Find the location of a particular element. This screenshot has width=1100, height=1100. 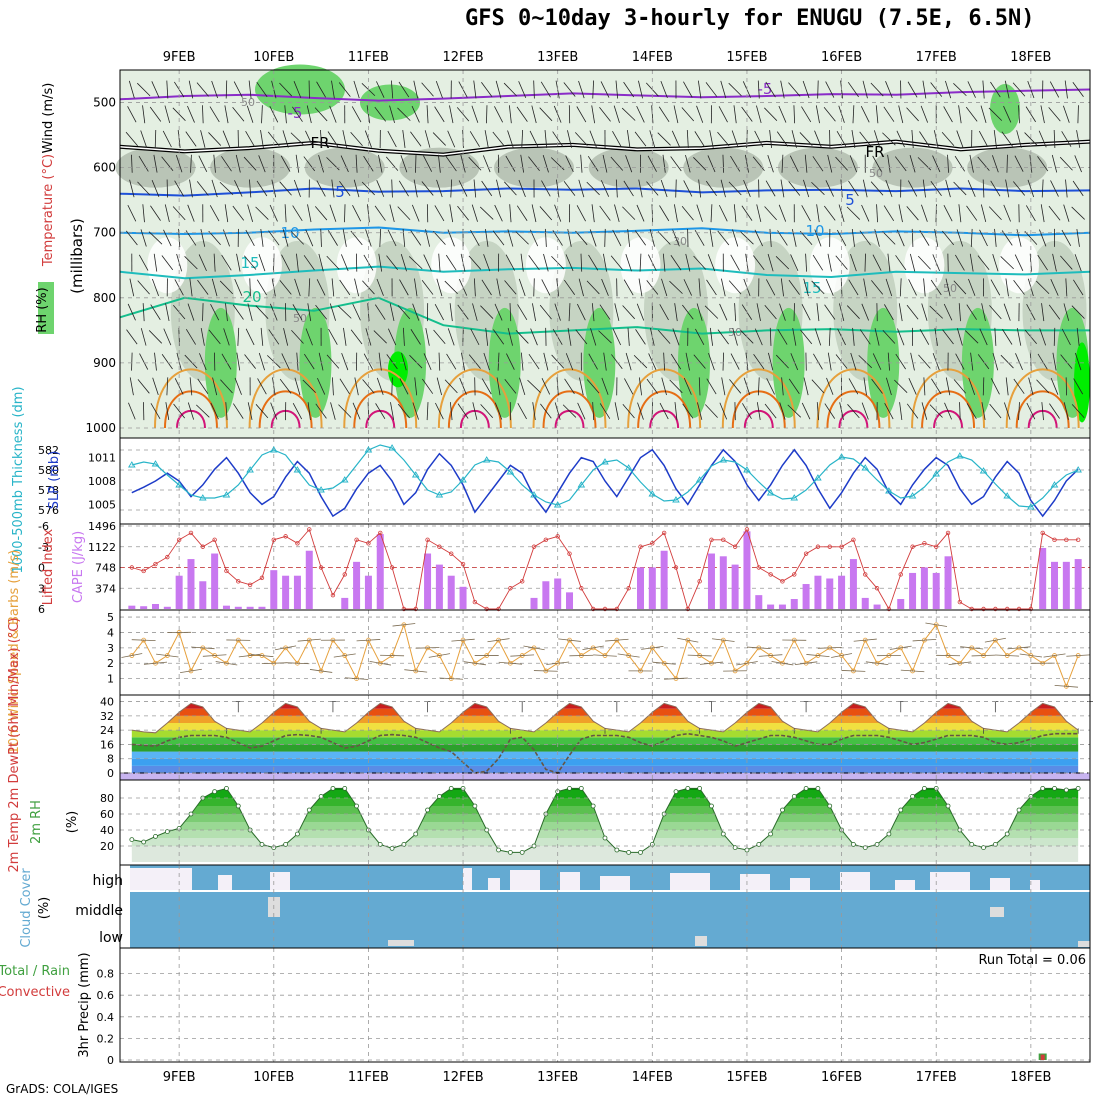

thickness-tick: 578 is located at coordinates (48, 490).